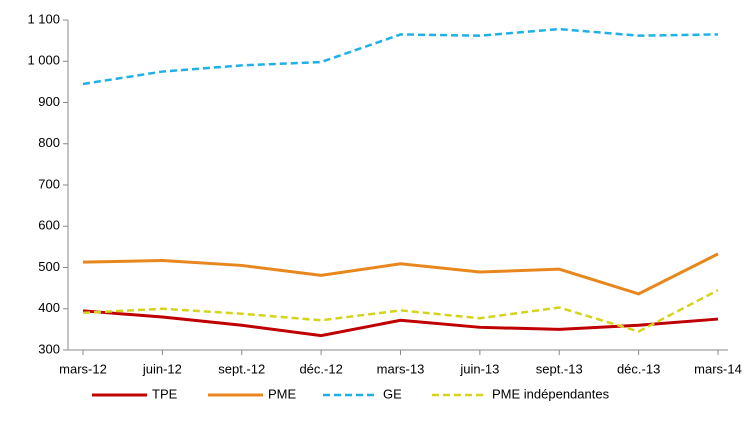 This screenshot has width=755, height=433. Describe the element at coordinates (49, 142) in the screenshot. I see `y-tick-label: 800` at that location.